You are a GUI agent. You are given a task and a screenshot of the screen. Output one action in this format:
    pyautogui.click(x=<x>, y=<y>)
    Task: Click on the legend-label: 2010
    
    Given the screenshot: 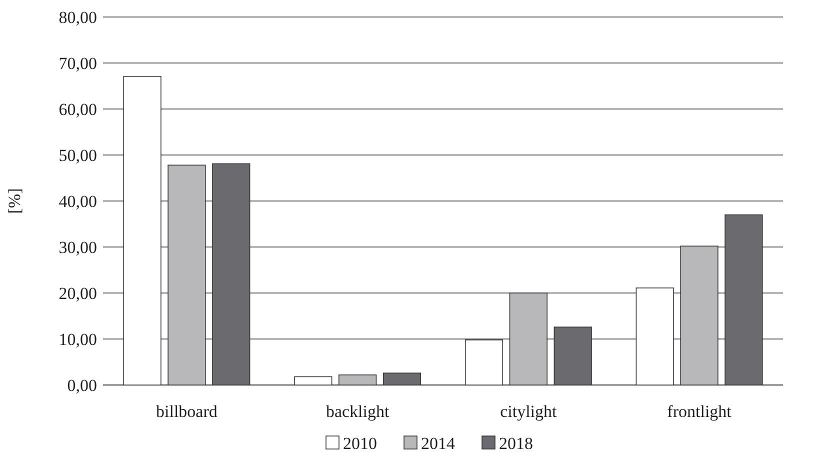 What is the action you would take?
    pyautogui.click(x=360, y=443)
    